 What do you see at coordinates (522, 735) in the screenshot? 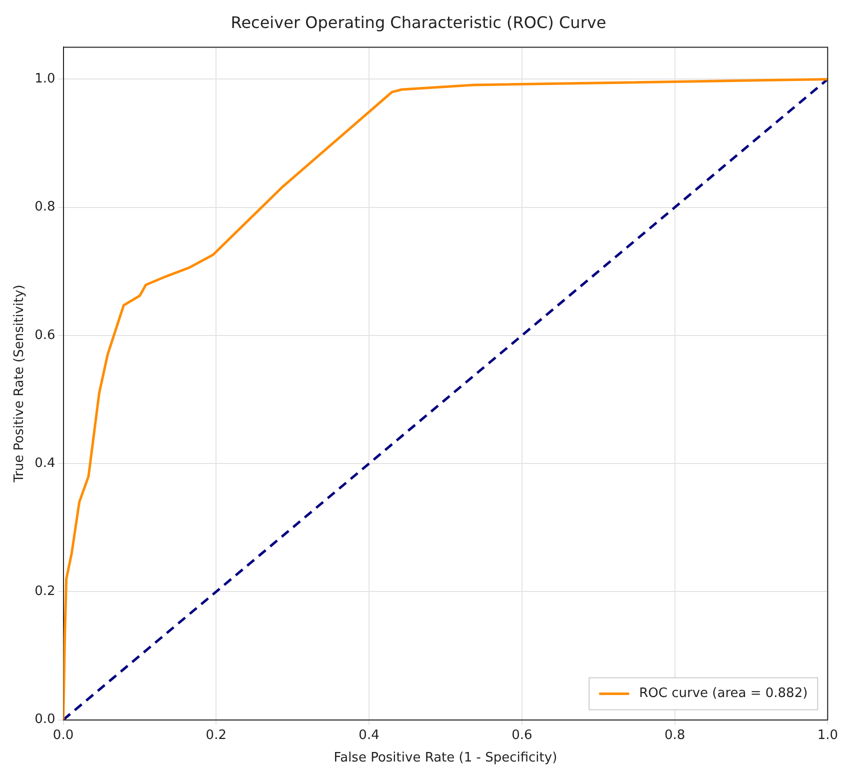
I see `x-tick-label: 0.6` at bounding box center [522, 735].